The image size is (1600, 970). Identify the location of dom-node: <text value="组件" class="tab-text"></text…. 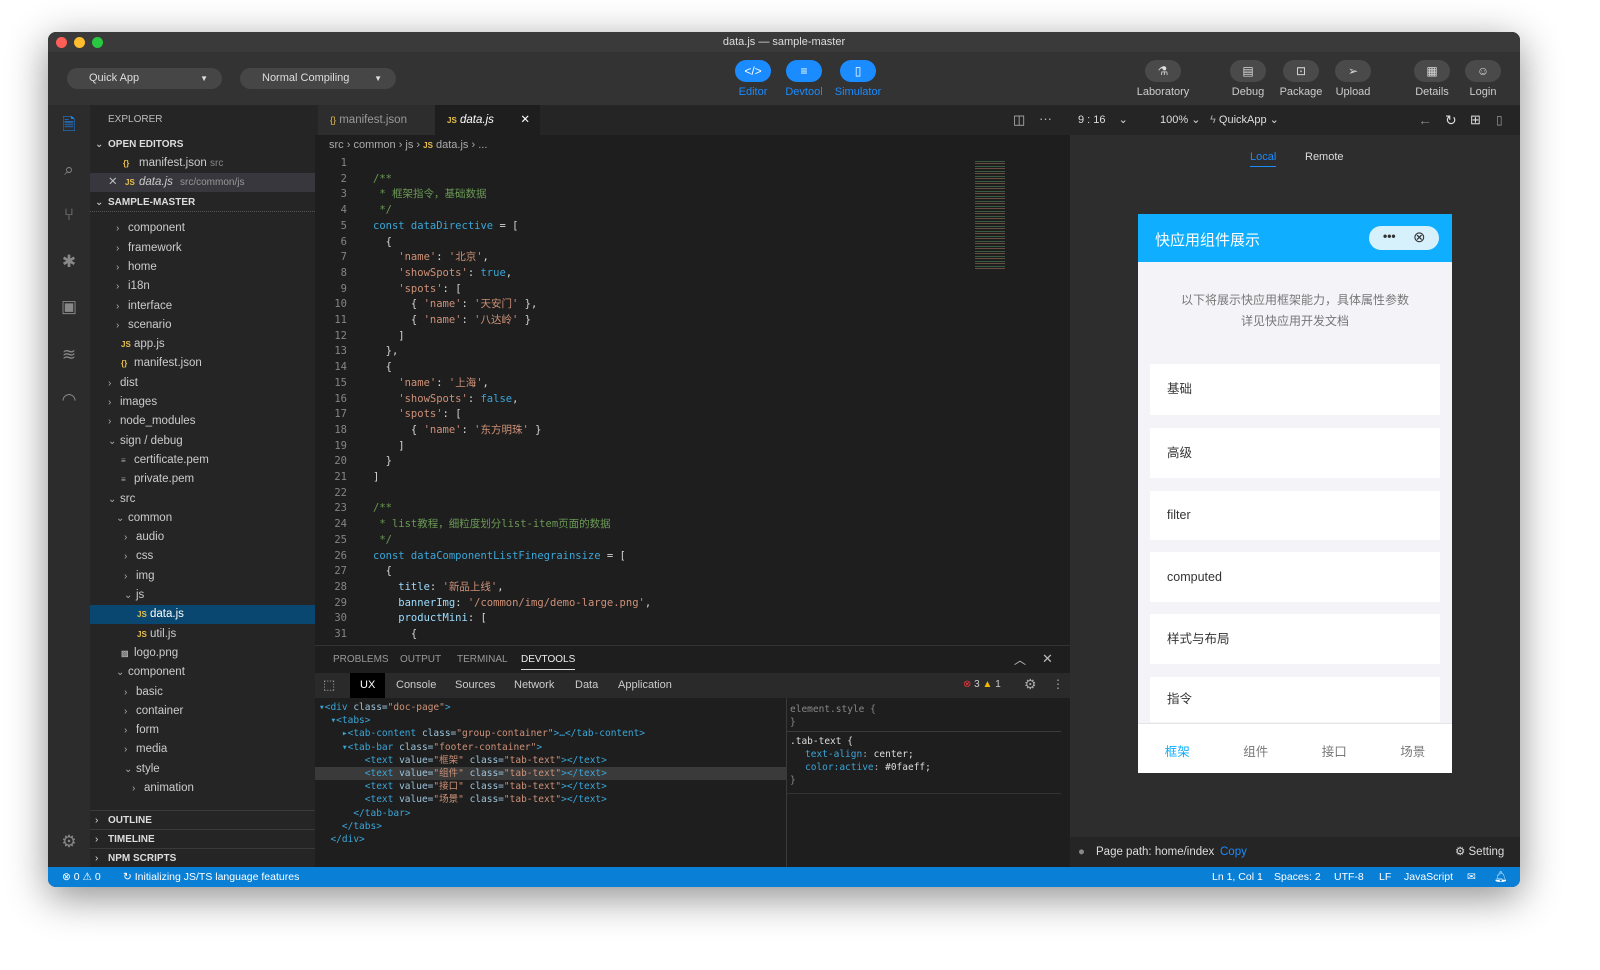
(550, 774).